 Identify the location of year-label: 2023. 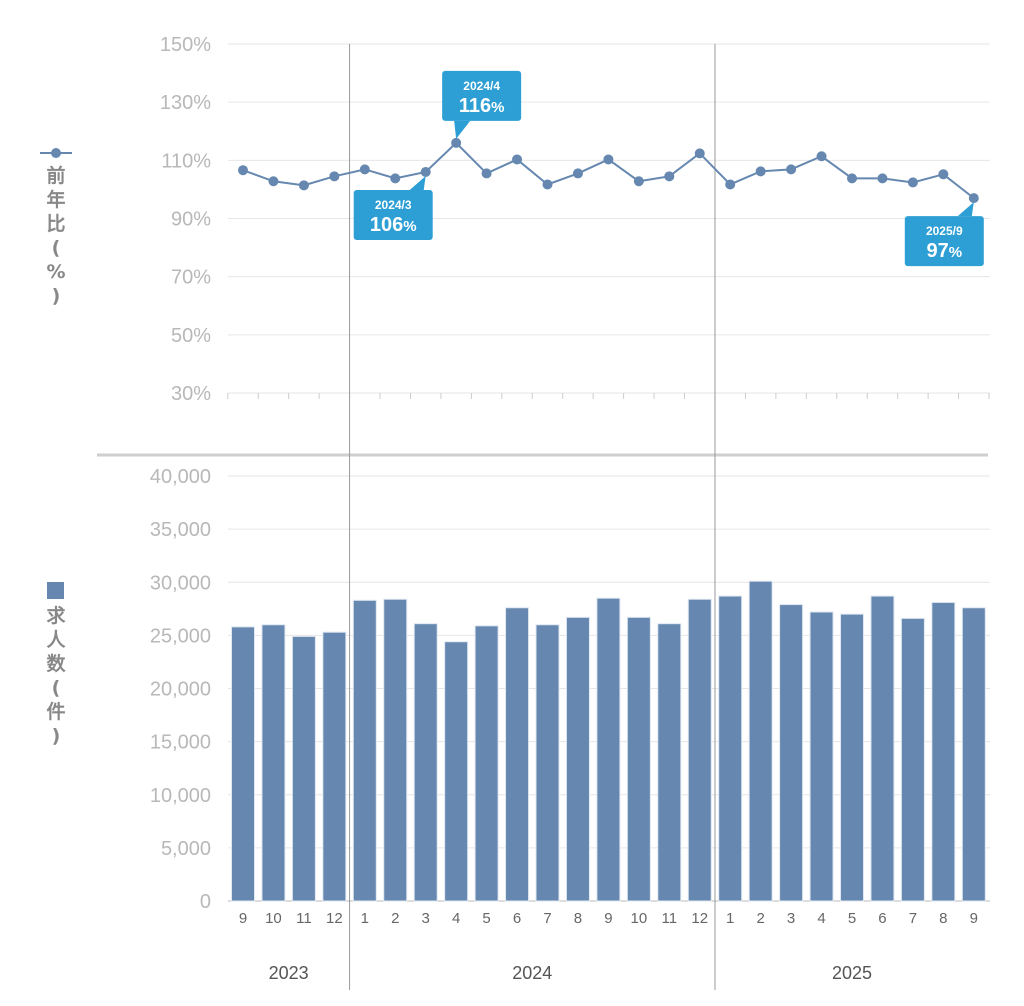
(289, 973).